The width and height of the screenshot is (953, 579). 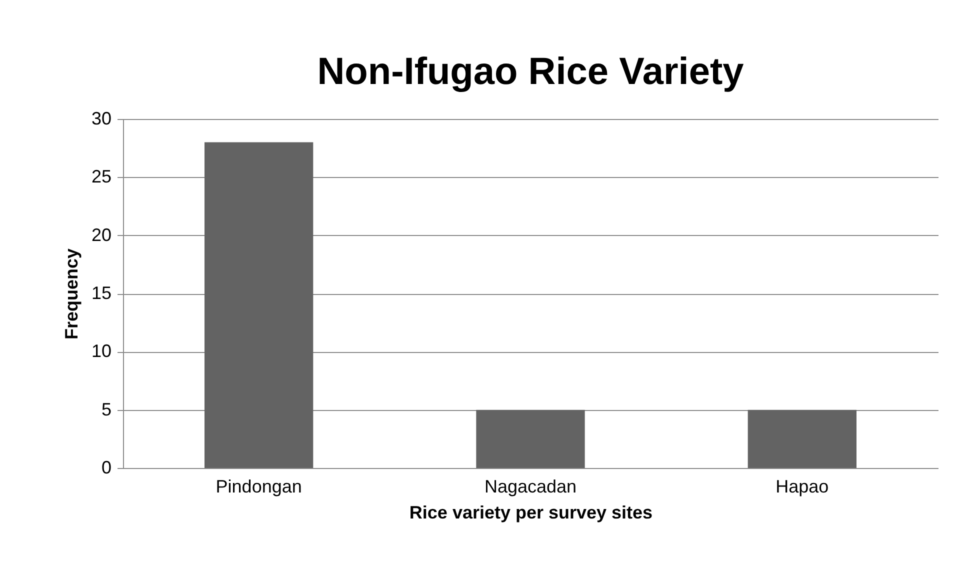 What do you see at coordinates (259, 486) in the screenshot?
I see `x-tick-label: Pindongan` at bounding box center [259, 486].